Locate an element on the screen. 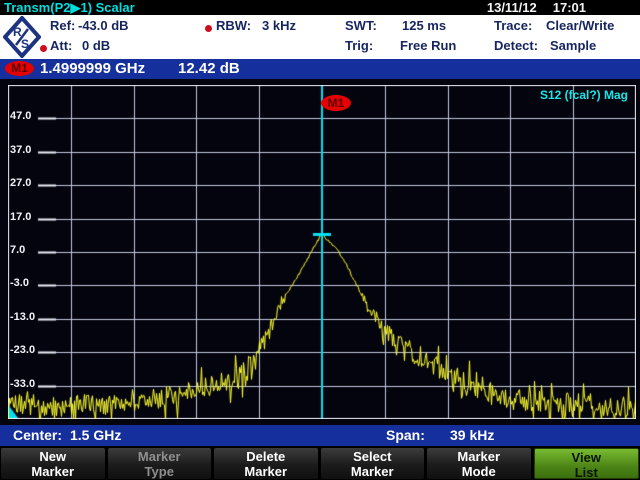 Image resolution: width=640 pixels, height=480 pixels. rbw-manual-dot-icon is located at coordinates (208, 28).